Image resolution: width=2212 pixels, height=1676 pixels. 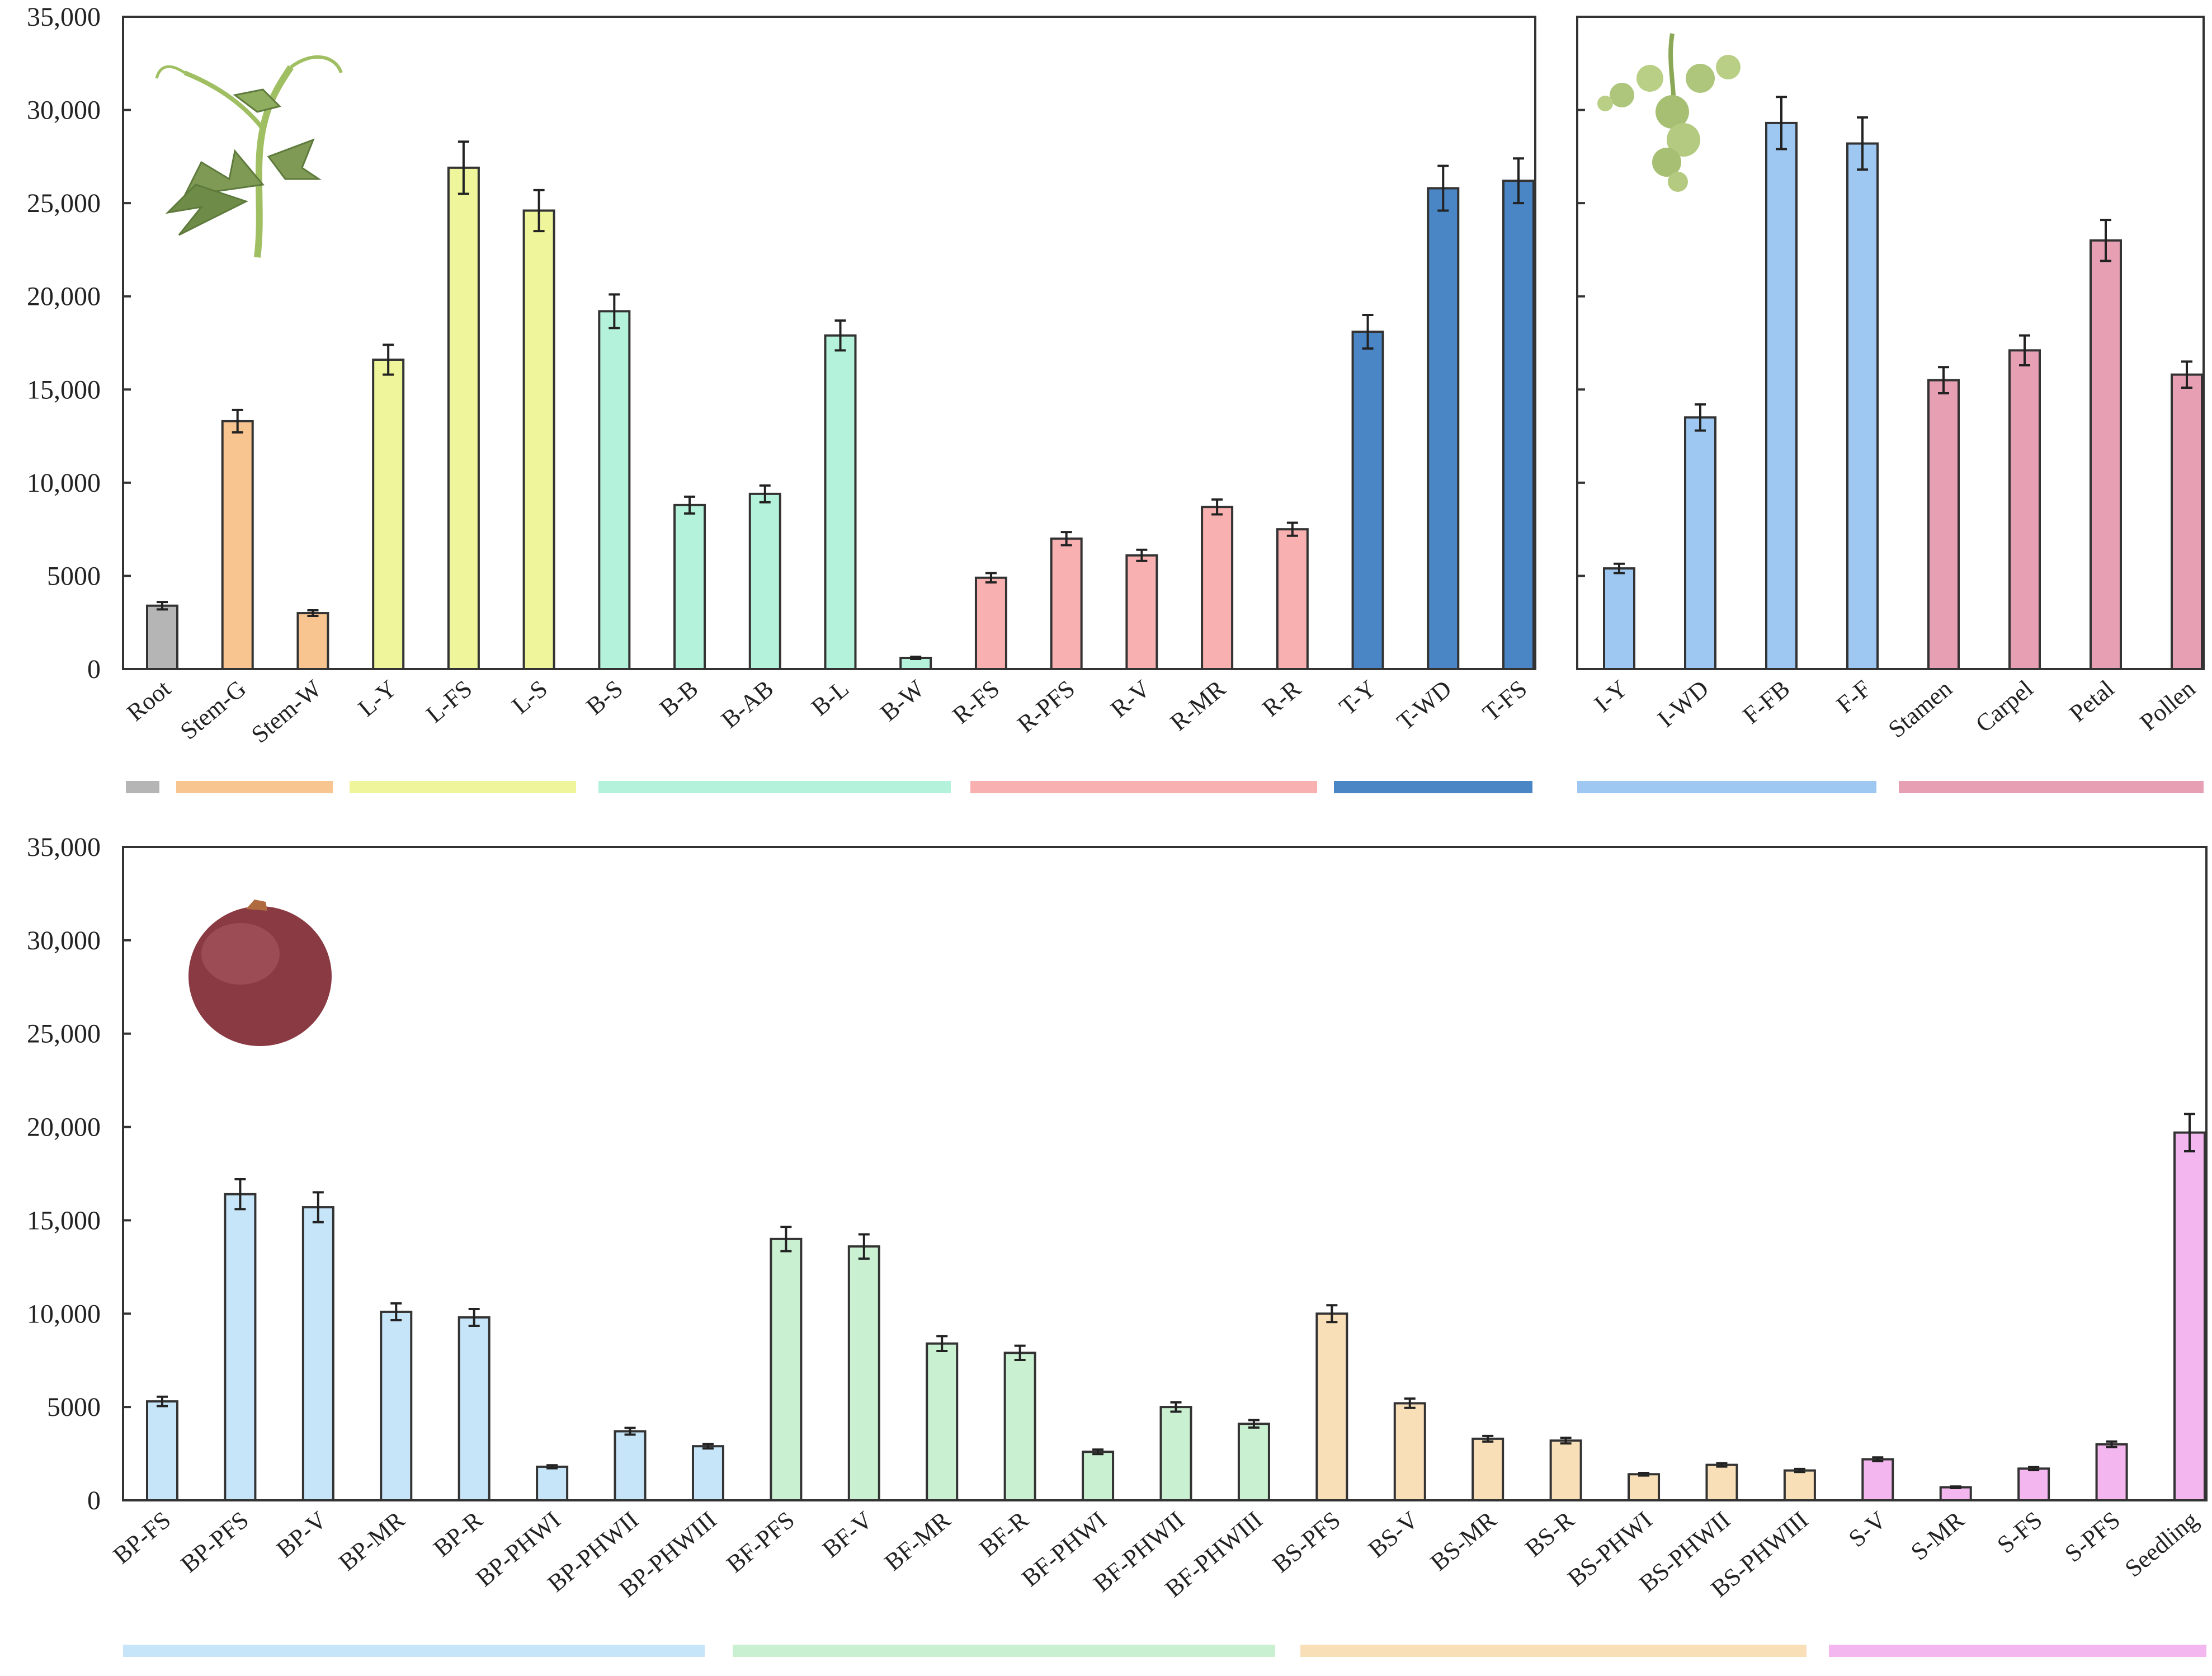 I want to click on bar-stem-w, so click(x=313, y=641).